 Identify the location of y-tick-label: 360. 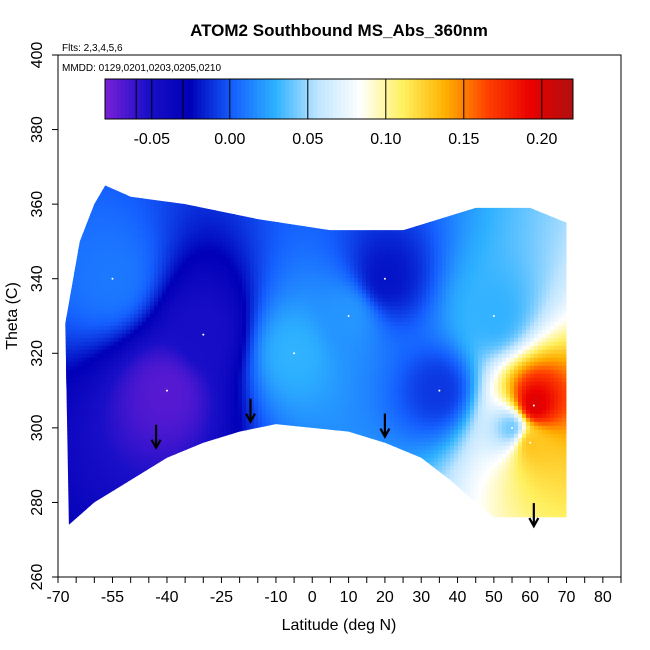
(37, 204).